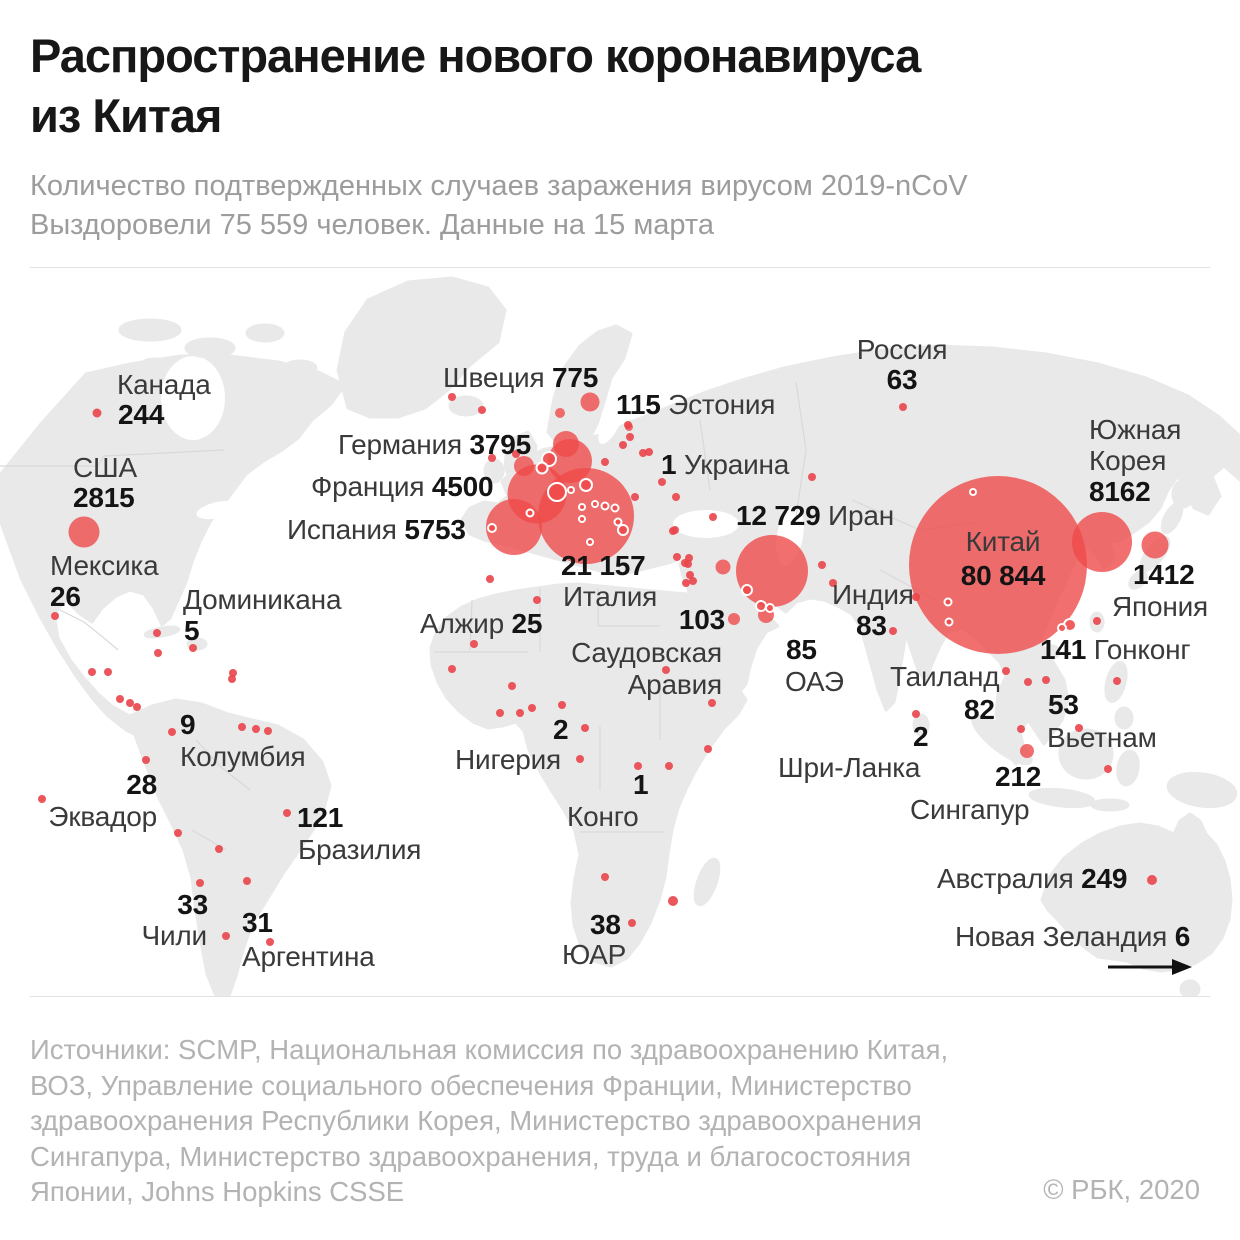 This screenshot has height=1240, width=1240. I want to click on country-value: 141, so click(1063, 649).